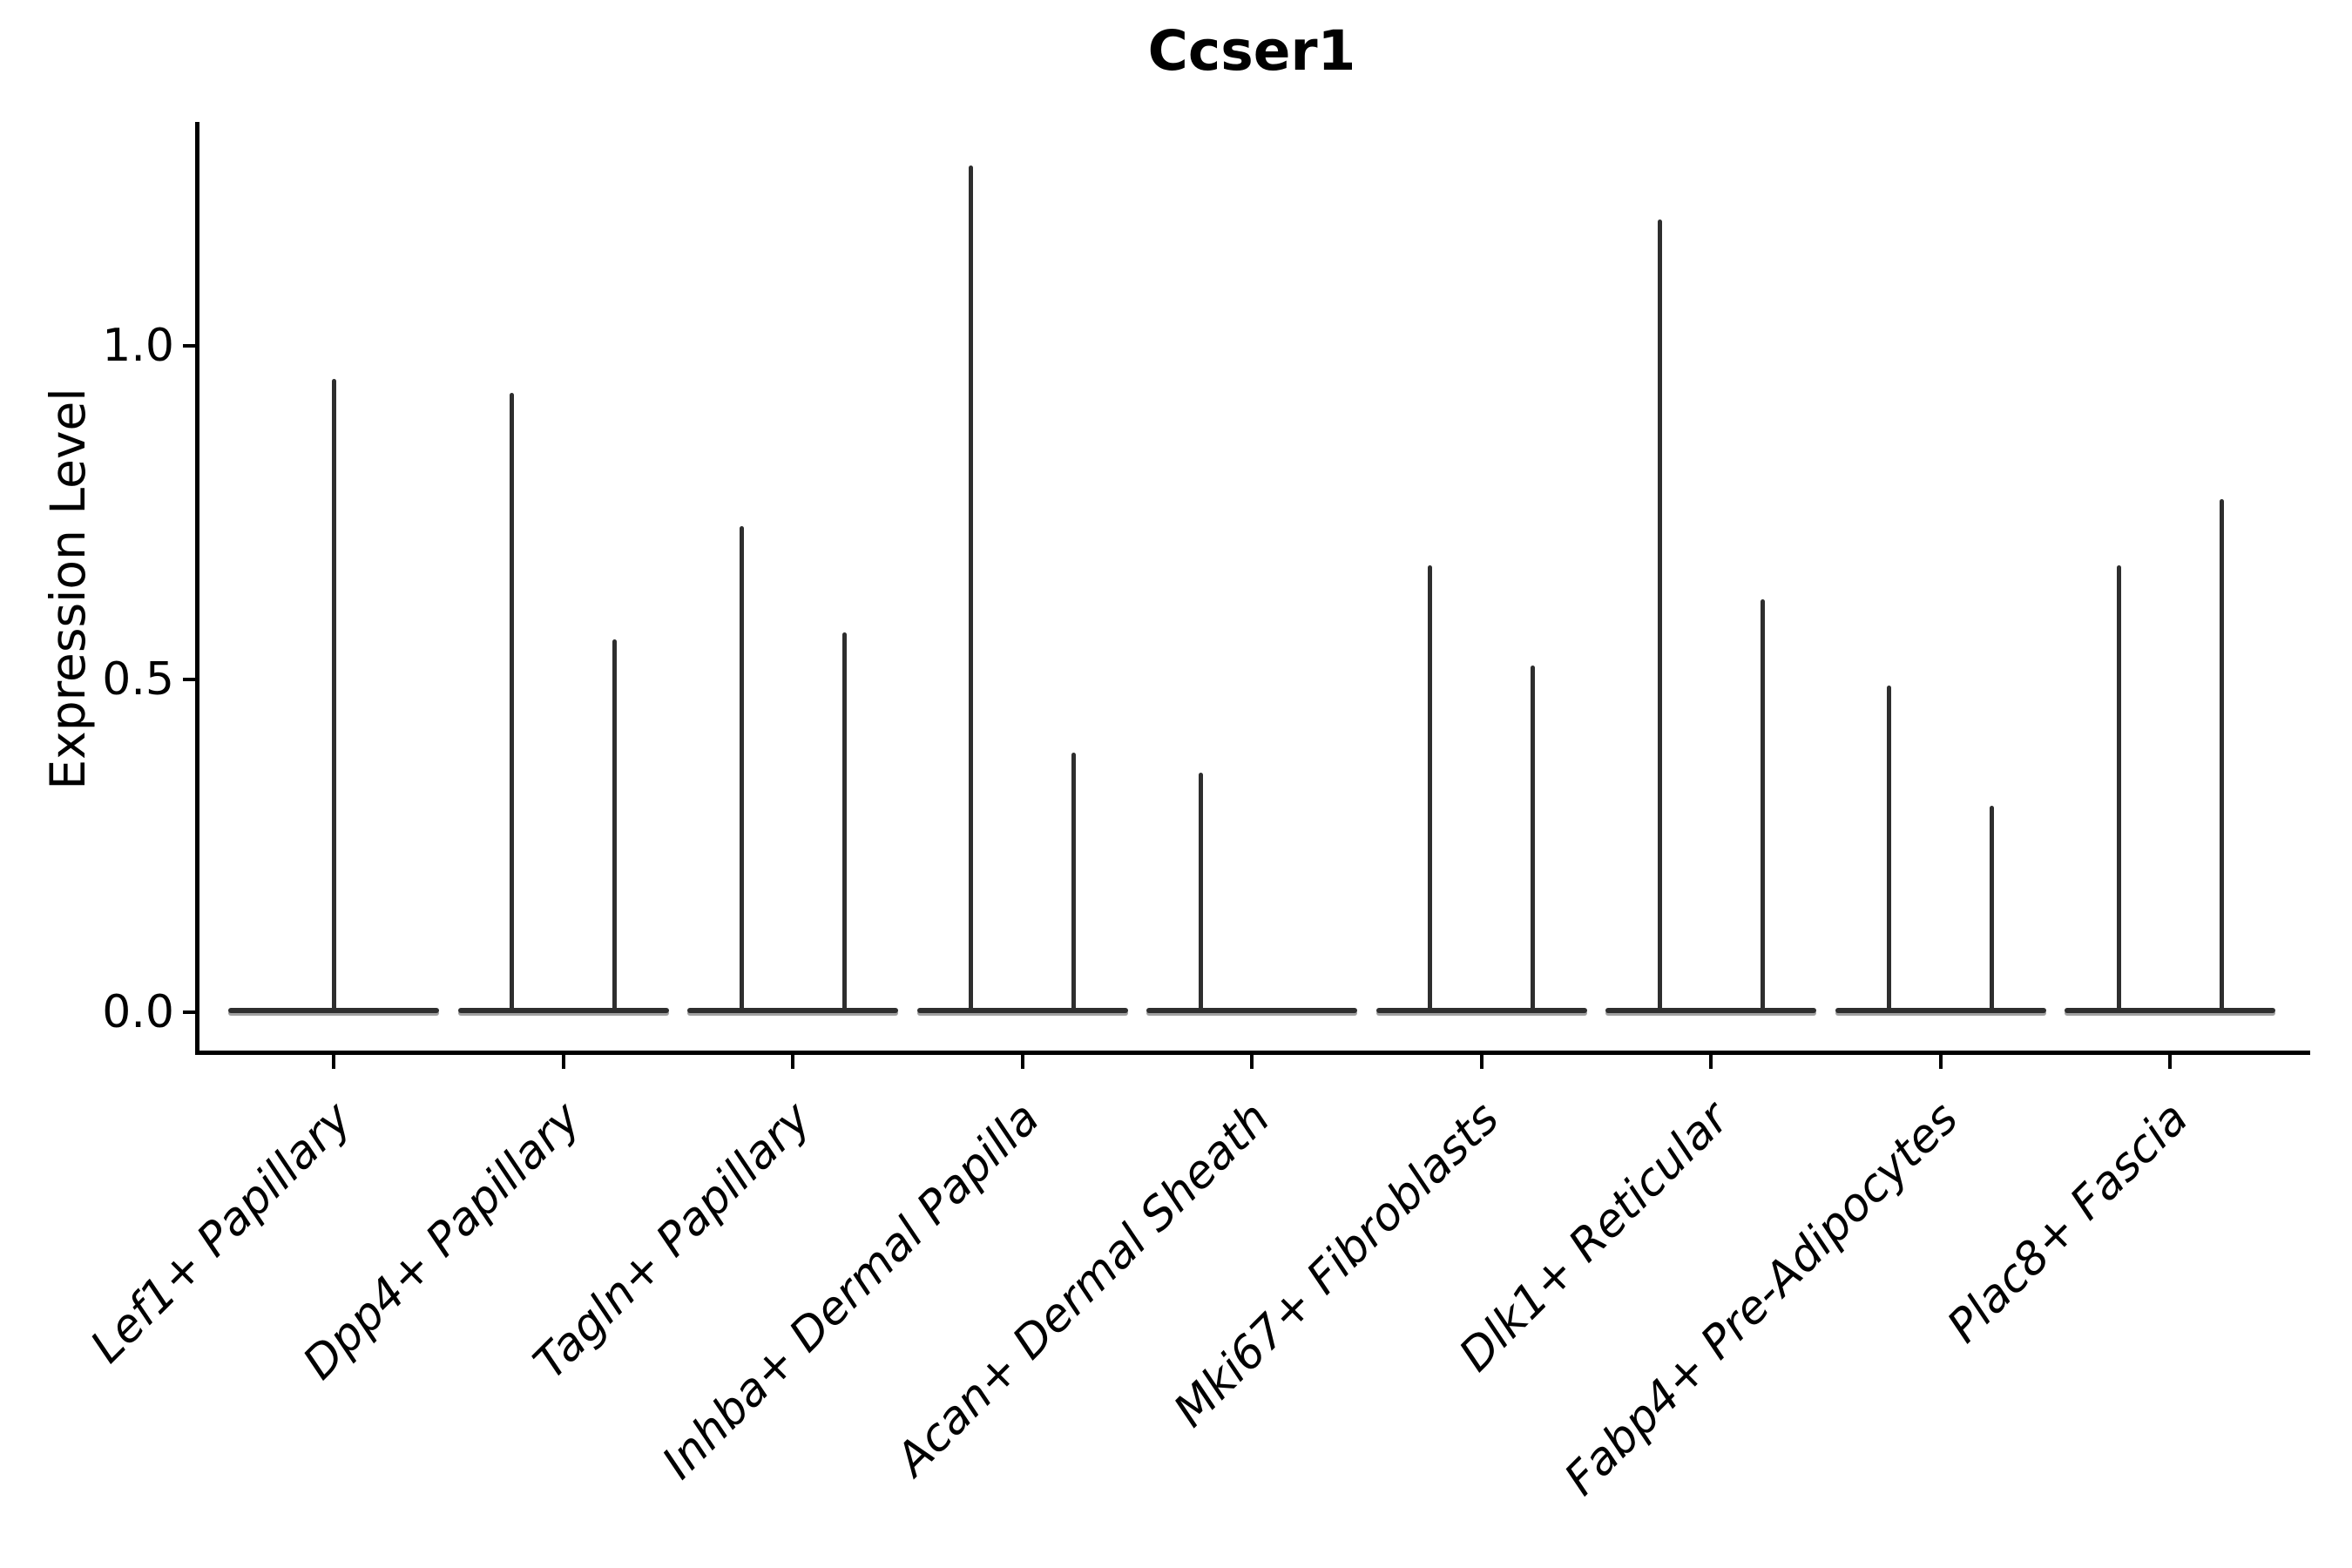 This screenshot has width=2352, height=1568. Describe the element at coordinates (138, 1012) in the screenshot. I see `y-tick-label: 0.0` at that location.